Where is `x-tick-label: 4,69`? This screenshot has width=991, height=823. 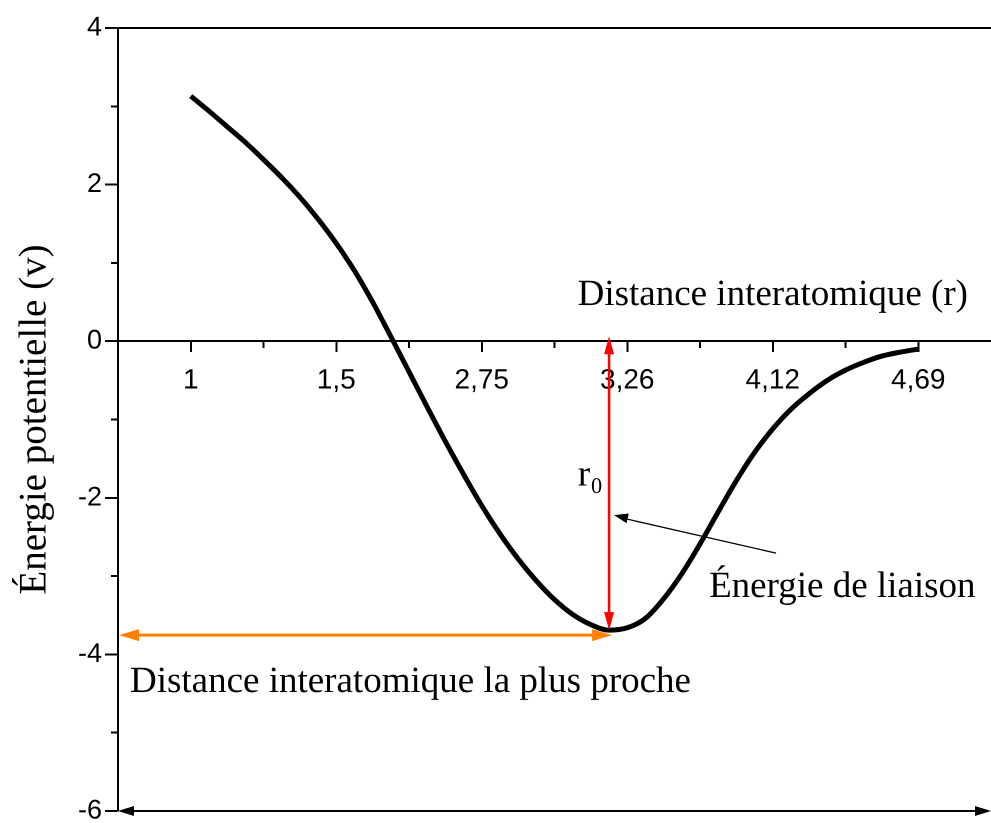 x-tick-label: 4,69 is located at coordinates (918, 379).